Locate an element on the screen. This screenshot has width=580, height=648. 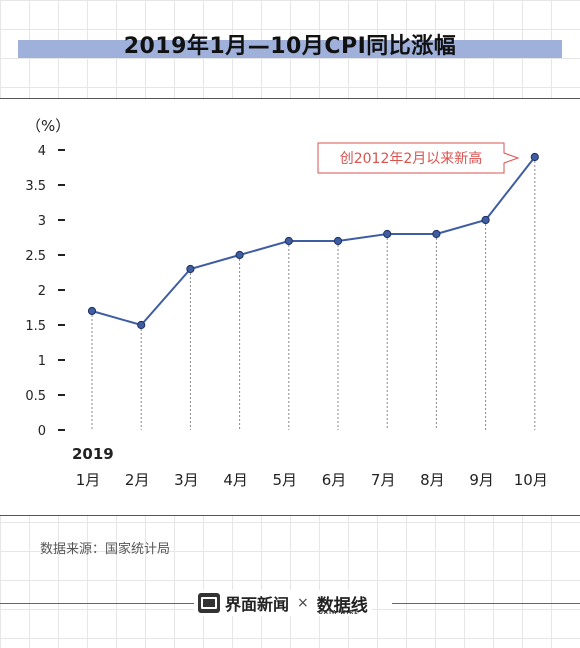
x-tick-label: 8月 is located at coordinates (432, 480).